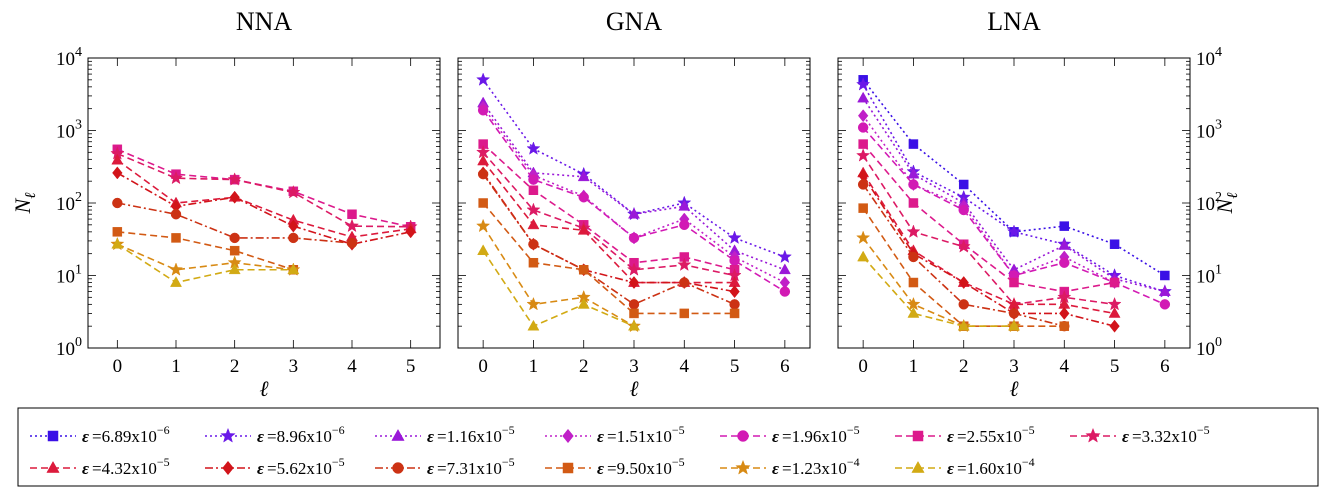 This screenshot has height=495, width=1340. I want to click on legend-label: ε =1.23x10−4, so click(816, 466).